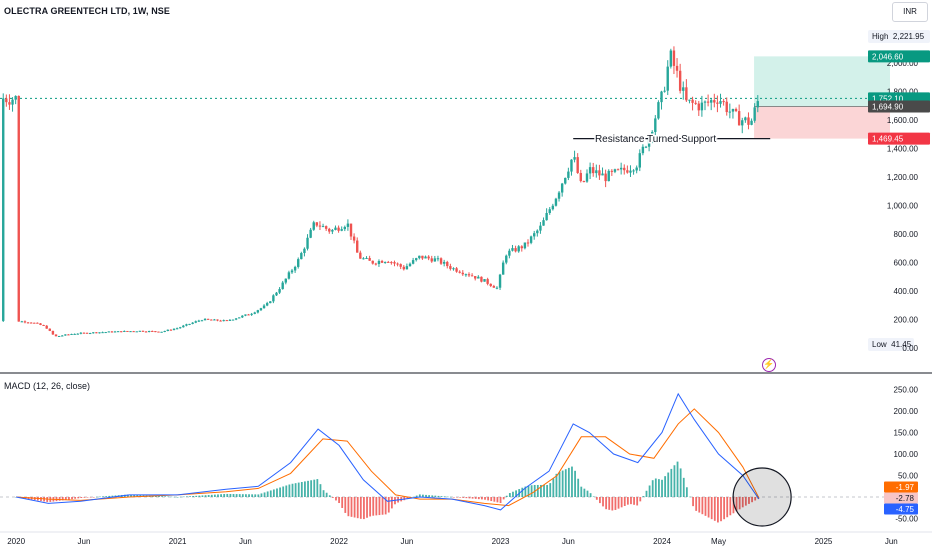 This screenshot has width=932, height=550. What do you see at coordinates (824, 541) in the screenshot?
I see `time-axis-tick: 2025` at bounding box center [824, 541].